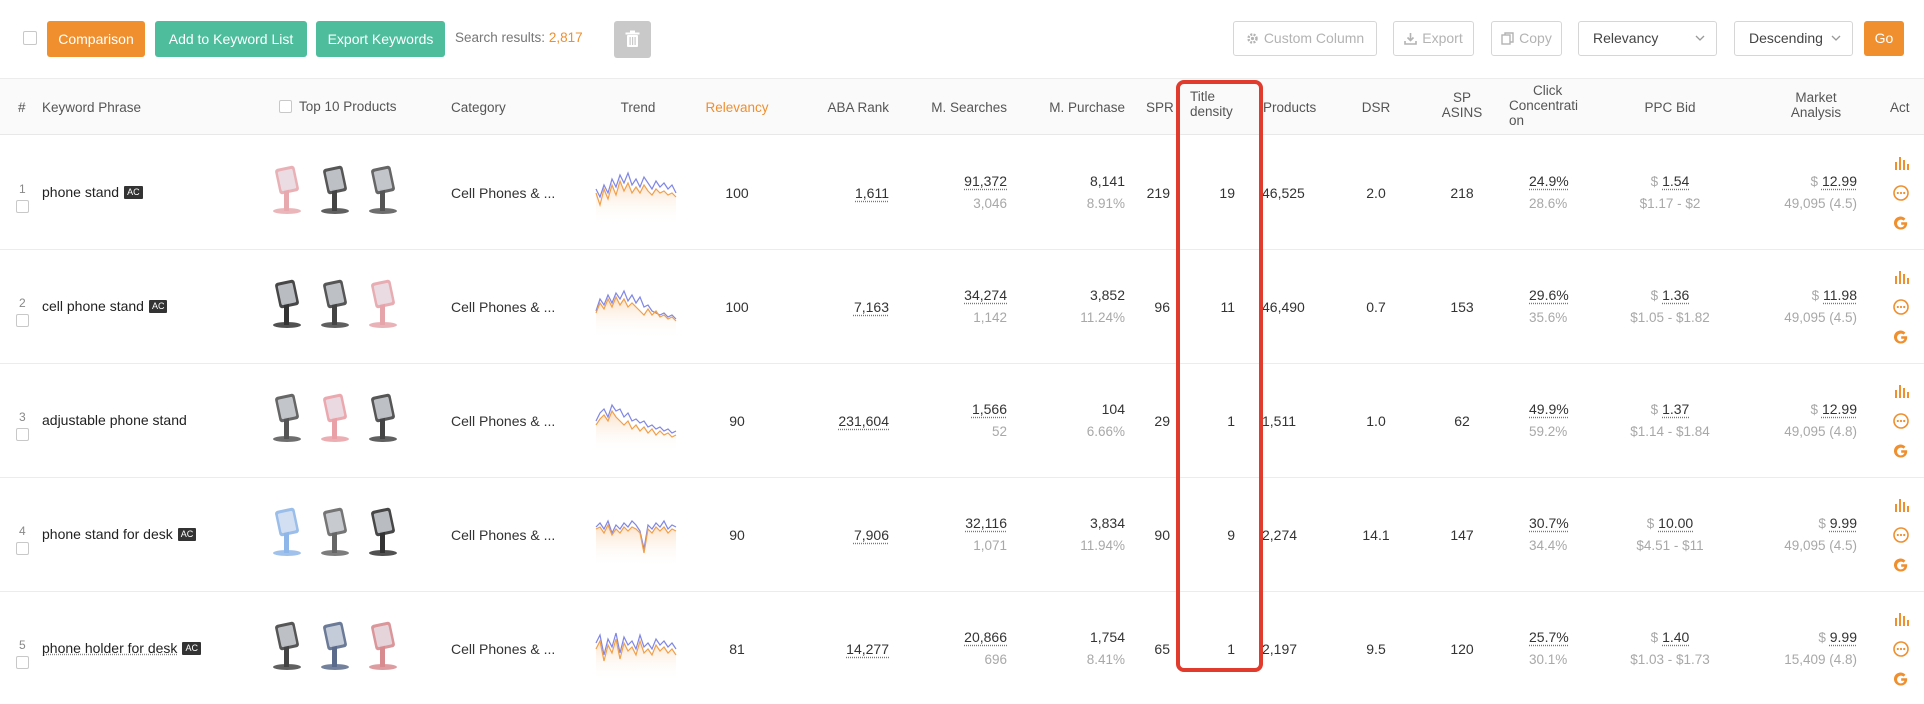  Describe the element at coordinates (844, 307) in the screenshot. I see `aba-rank: 7,163` at that location.